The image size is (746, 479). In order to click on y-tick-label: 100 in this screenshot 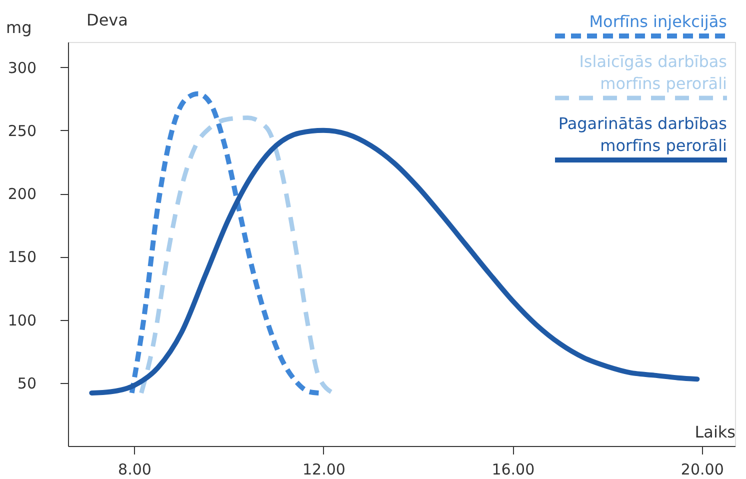, I will do `click(22, 320)`.